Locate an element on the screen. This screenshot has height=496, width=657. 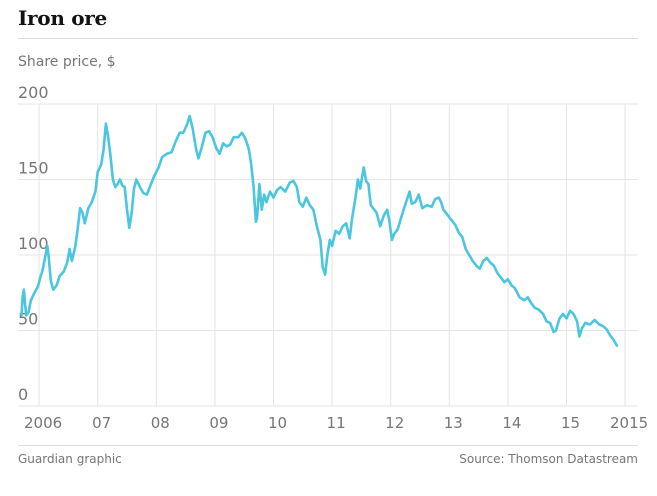
y-tick-label: 100 is located at coordinates (33, 243).